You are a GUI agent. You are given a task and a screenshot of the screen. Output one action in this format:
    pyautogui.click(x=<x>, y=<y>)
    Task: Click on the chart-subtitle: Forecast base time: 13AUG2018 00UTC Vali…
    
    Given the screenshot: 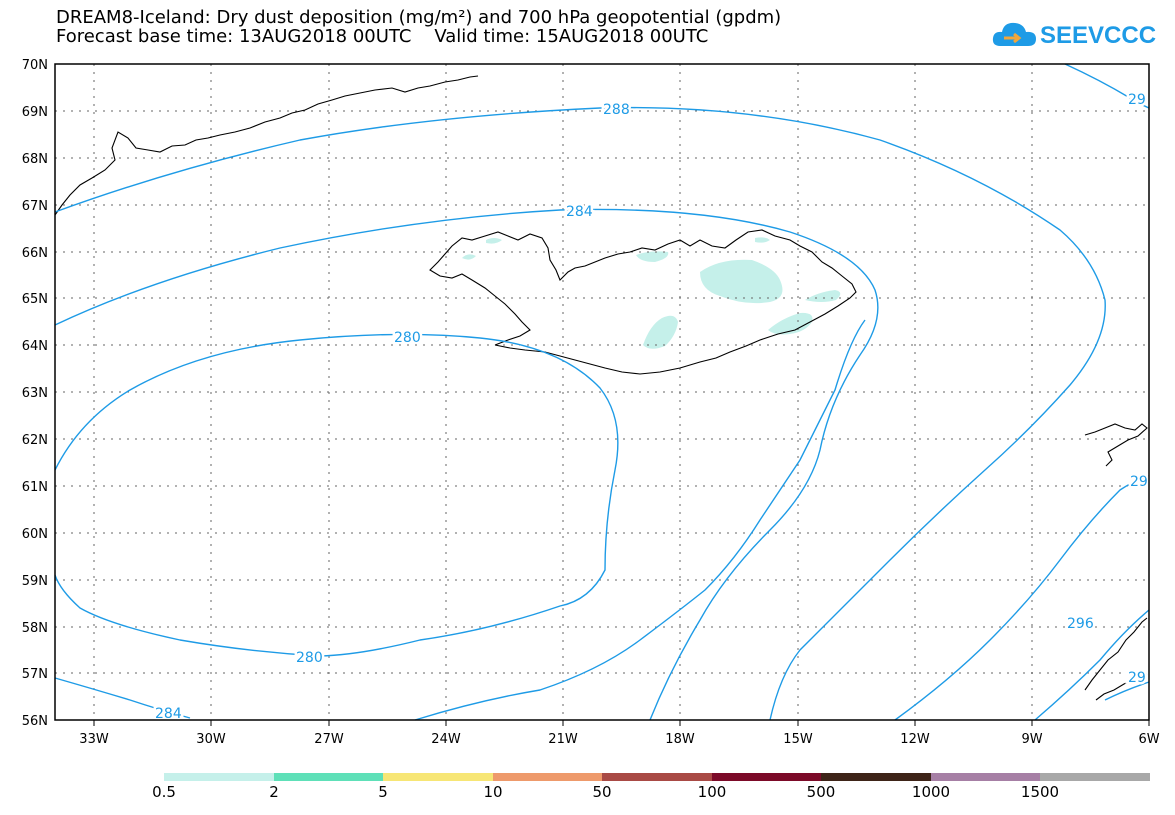 What is the action you would take?
    pyautogui.click(x=382, y=36)
    